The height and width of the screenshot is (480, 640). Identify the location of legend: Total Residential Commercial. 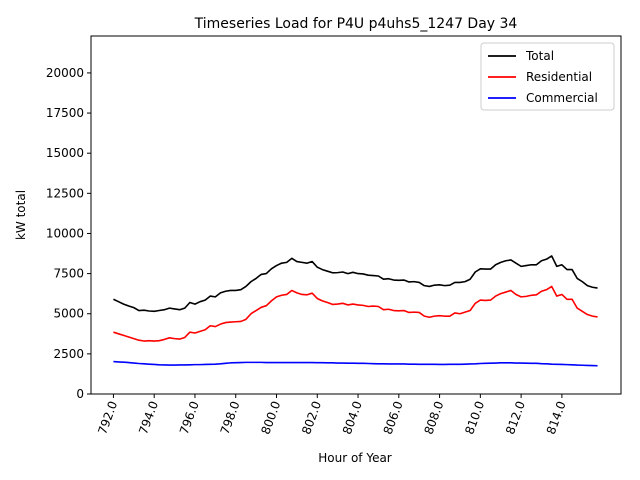
(547, 76).